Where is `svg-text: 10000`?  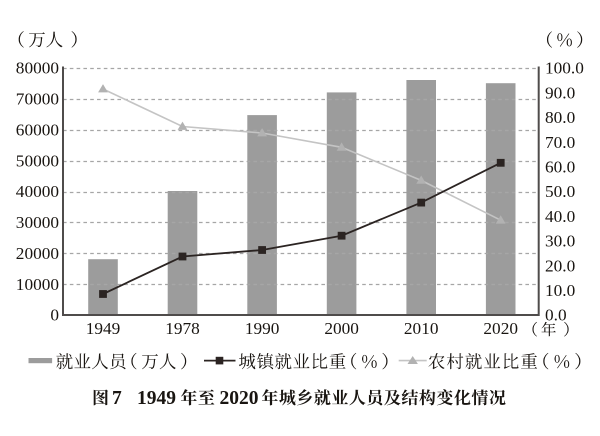 svg-text: 10000 is located at coordinates (37, 284).